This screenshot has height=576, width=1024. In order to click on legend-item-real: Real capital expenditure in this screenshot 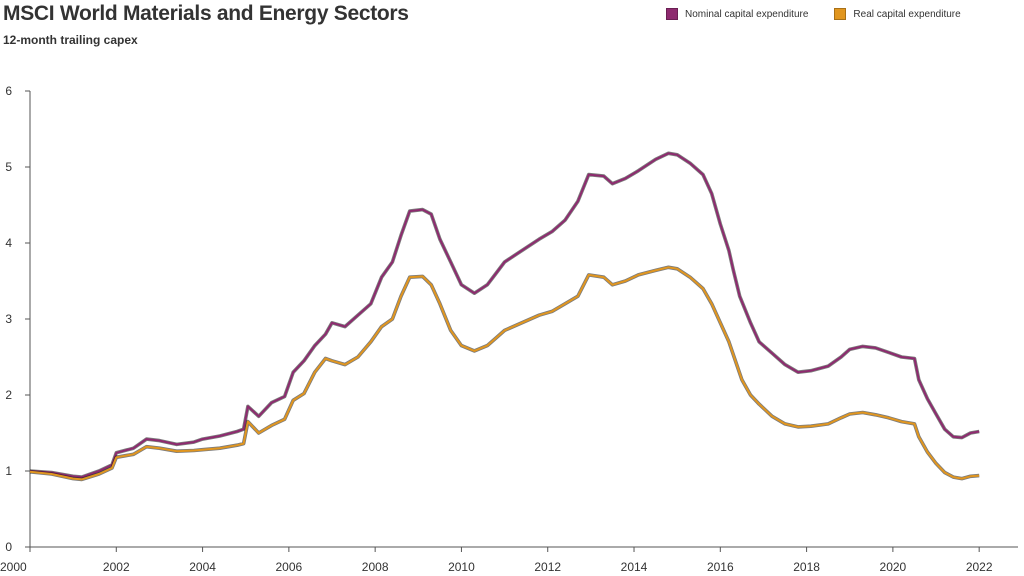, I will do `click(897, 14)`.